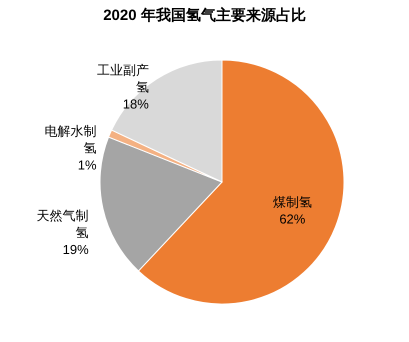 This screenshot has height=342, width=409. What do you see at coordinates (292, 202) in the screenshot?
I see `slice-label: 煤制氢` at bounding box center [292, 202].